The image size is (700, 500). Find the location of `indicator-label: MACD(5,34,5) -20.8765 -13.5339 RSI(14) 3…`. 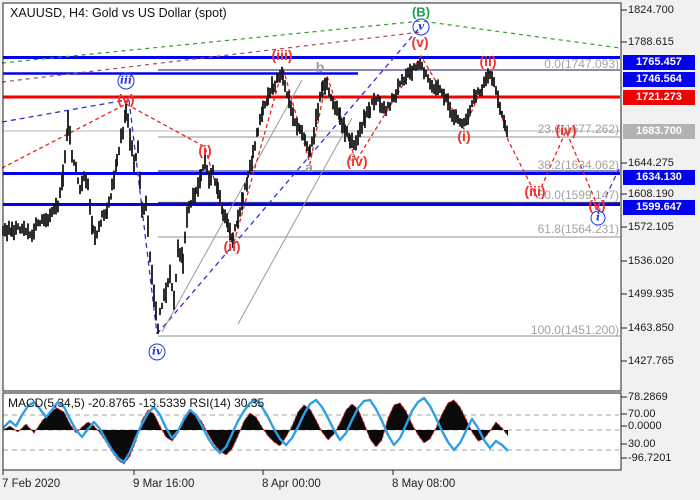

indicator-label: MACD(5,34,5) -20.8765 -13.5339 RSI(14) 3… is located at coordinates (136, 403).